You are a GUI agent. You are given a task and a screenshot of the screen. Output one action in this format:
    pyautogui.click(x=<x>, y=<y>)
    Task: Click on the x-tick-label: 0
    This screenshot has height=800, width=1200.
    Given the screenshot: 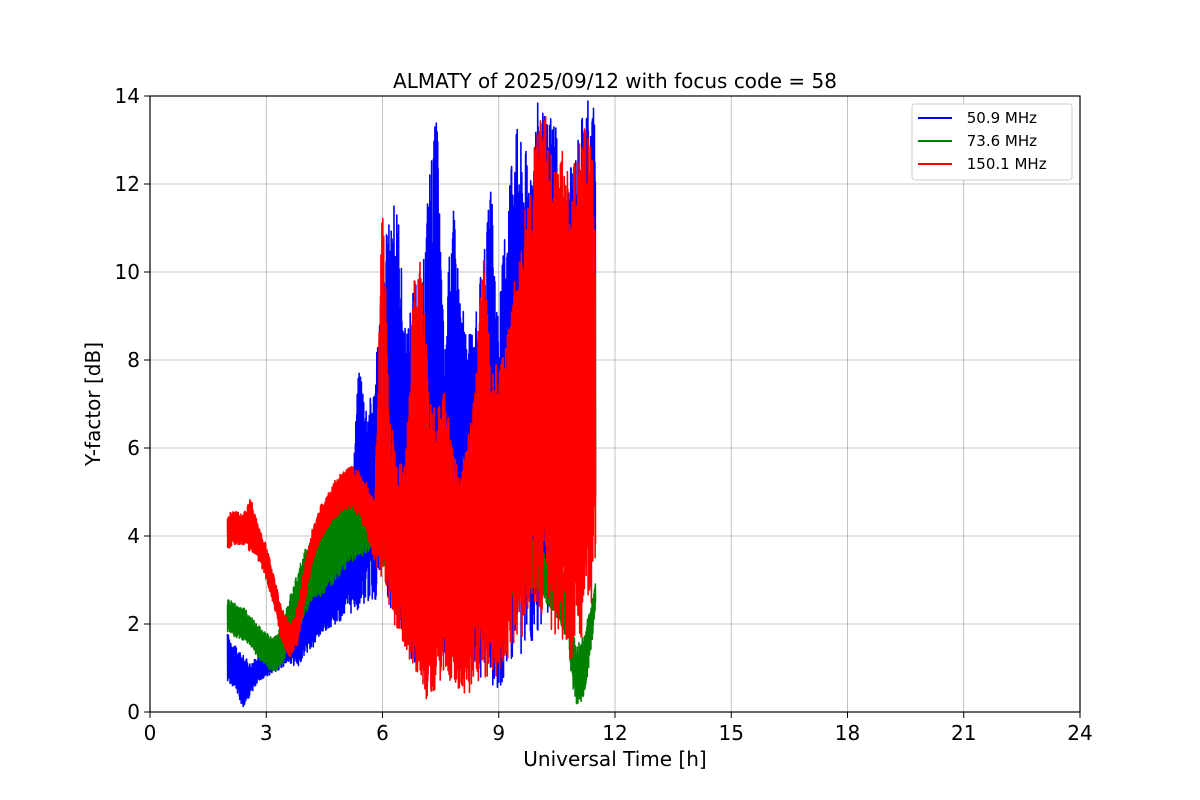 What is the action you would take?
    pyautogui.click(x=150, y=733)
    